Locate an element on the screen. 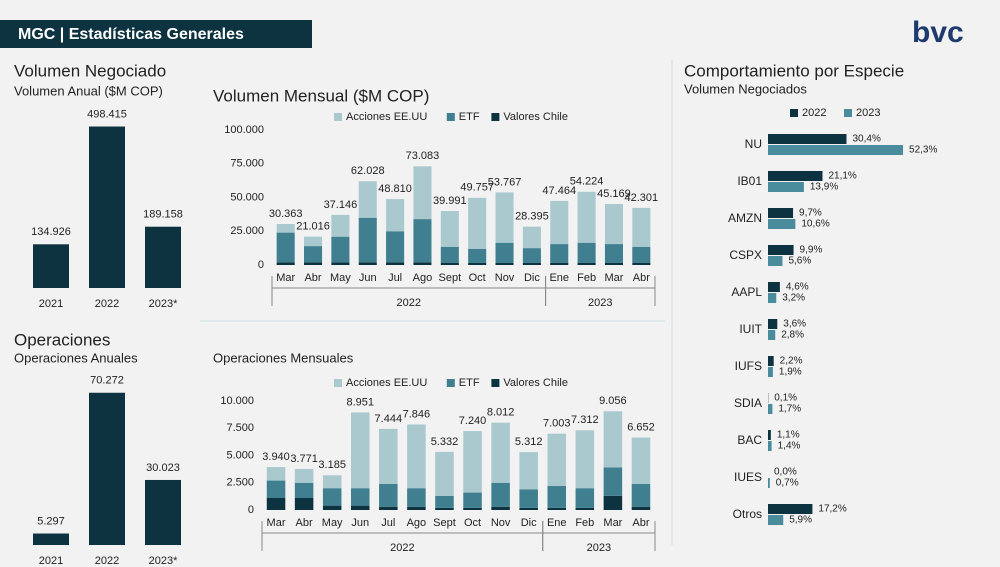 This screenshot has width=1000, height=567. x-tick-label: 2021 is located at coordinates (51, 561).